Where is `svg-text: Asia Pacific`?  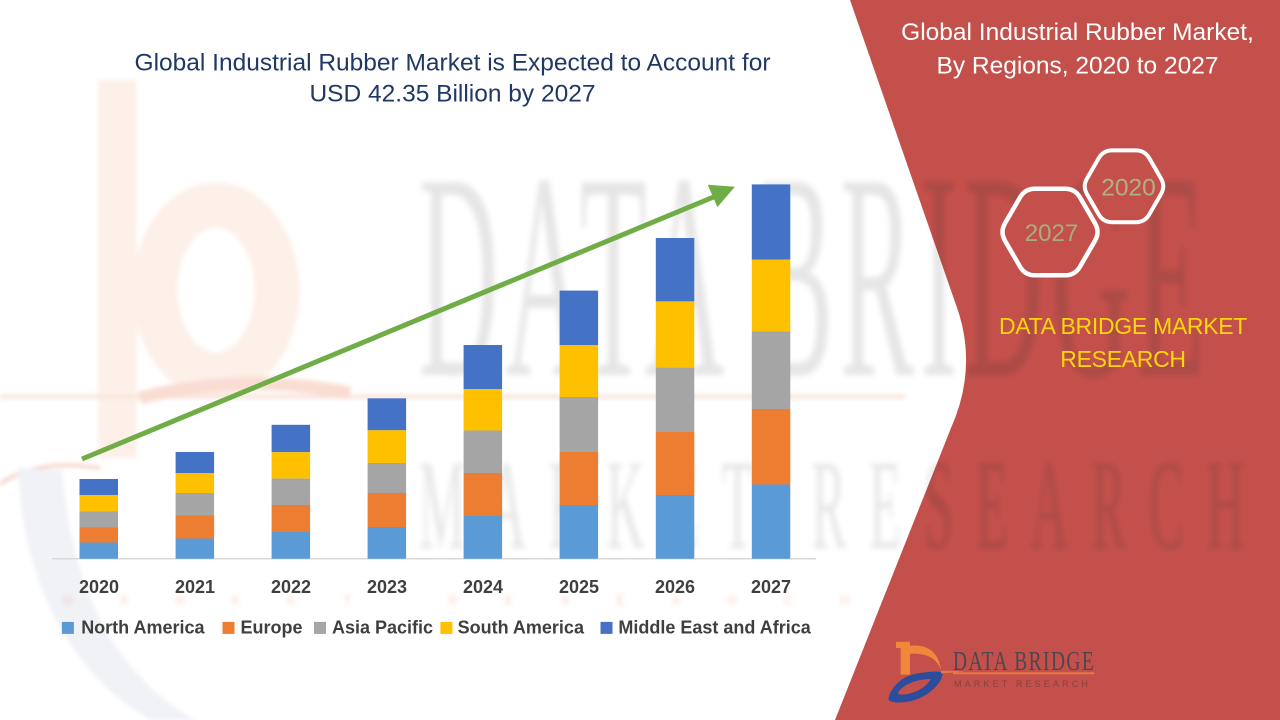 svg-text: Asia Pacific is located at coordinates (382, 628).